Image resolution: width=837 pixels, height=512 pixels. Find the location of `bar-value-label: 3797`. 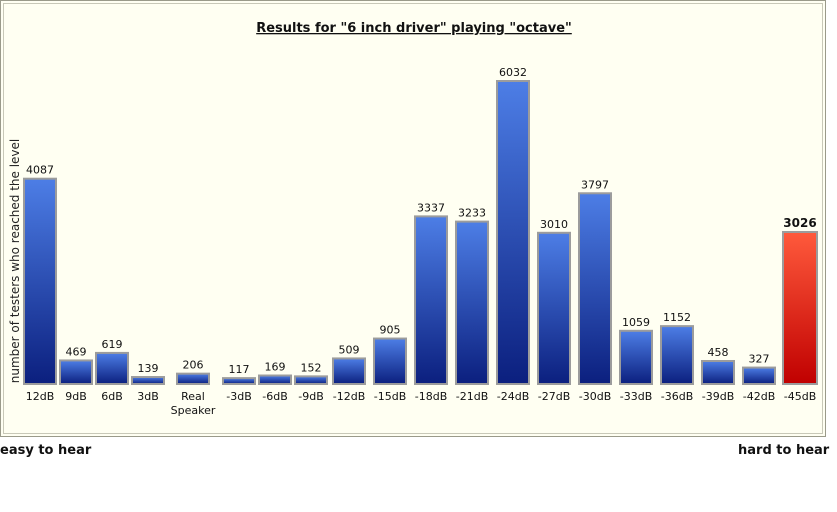

bar-value-label: 3797 is located at coordinates (595, 184).